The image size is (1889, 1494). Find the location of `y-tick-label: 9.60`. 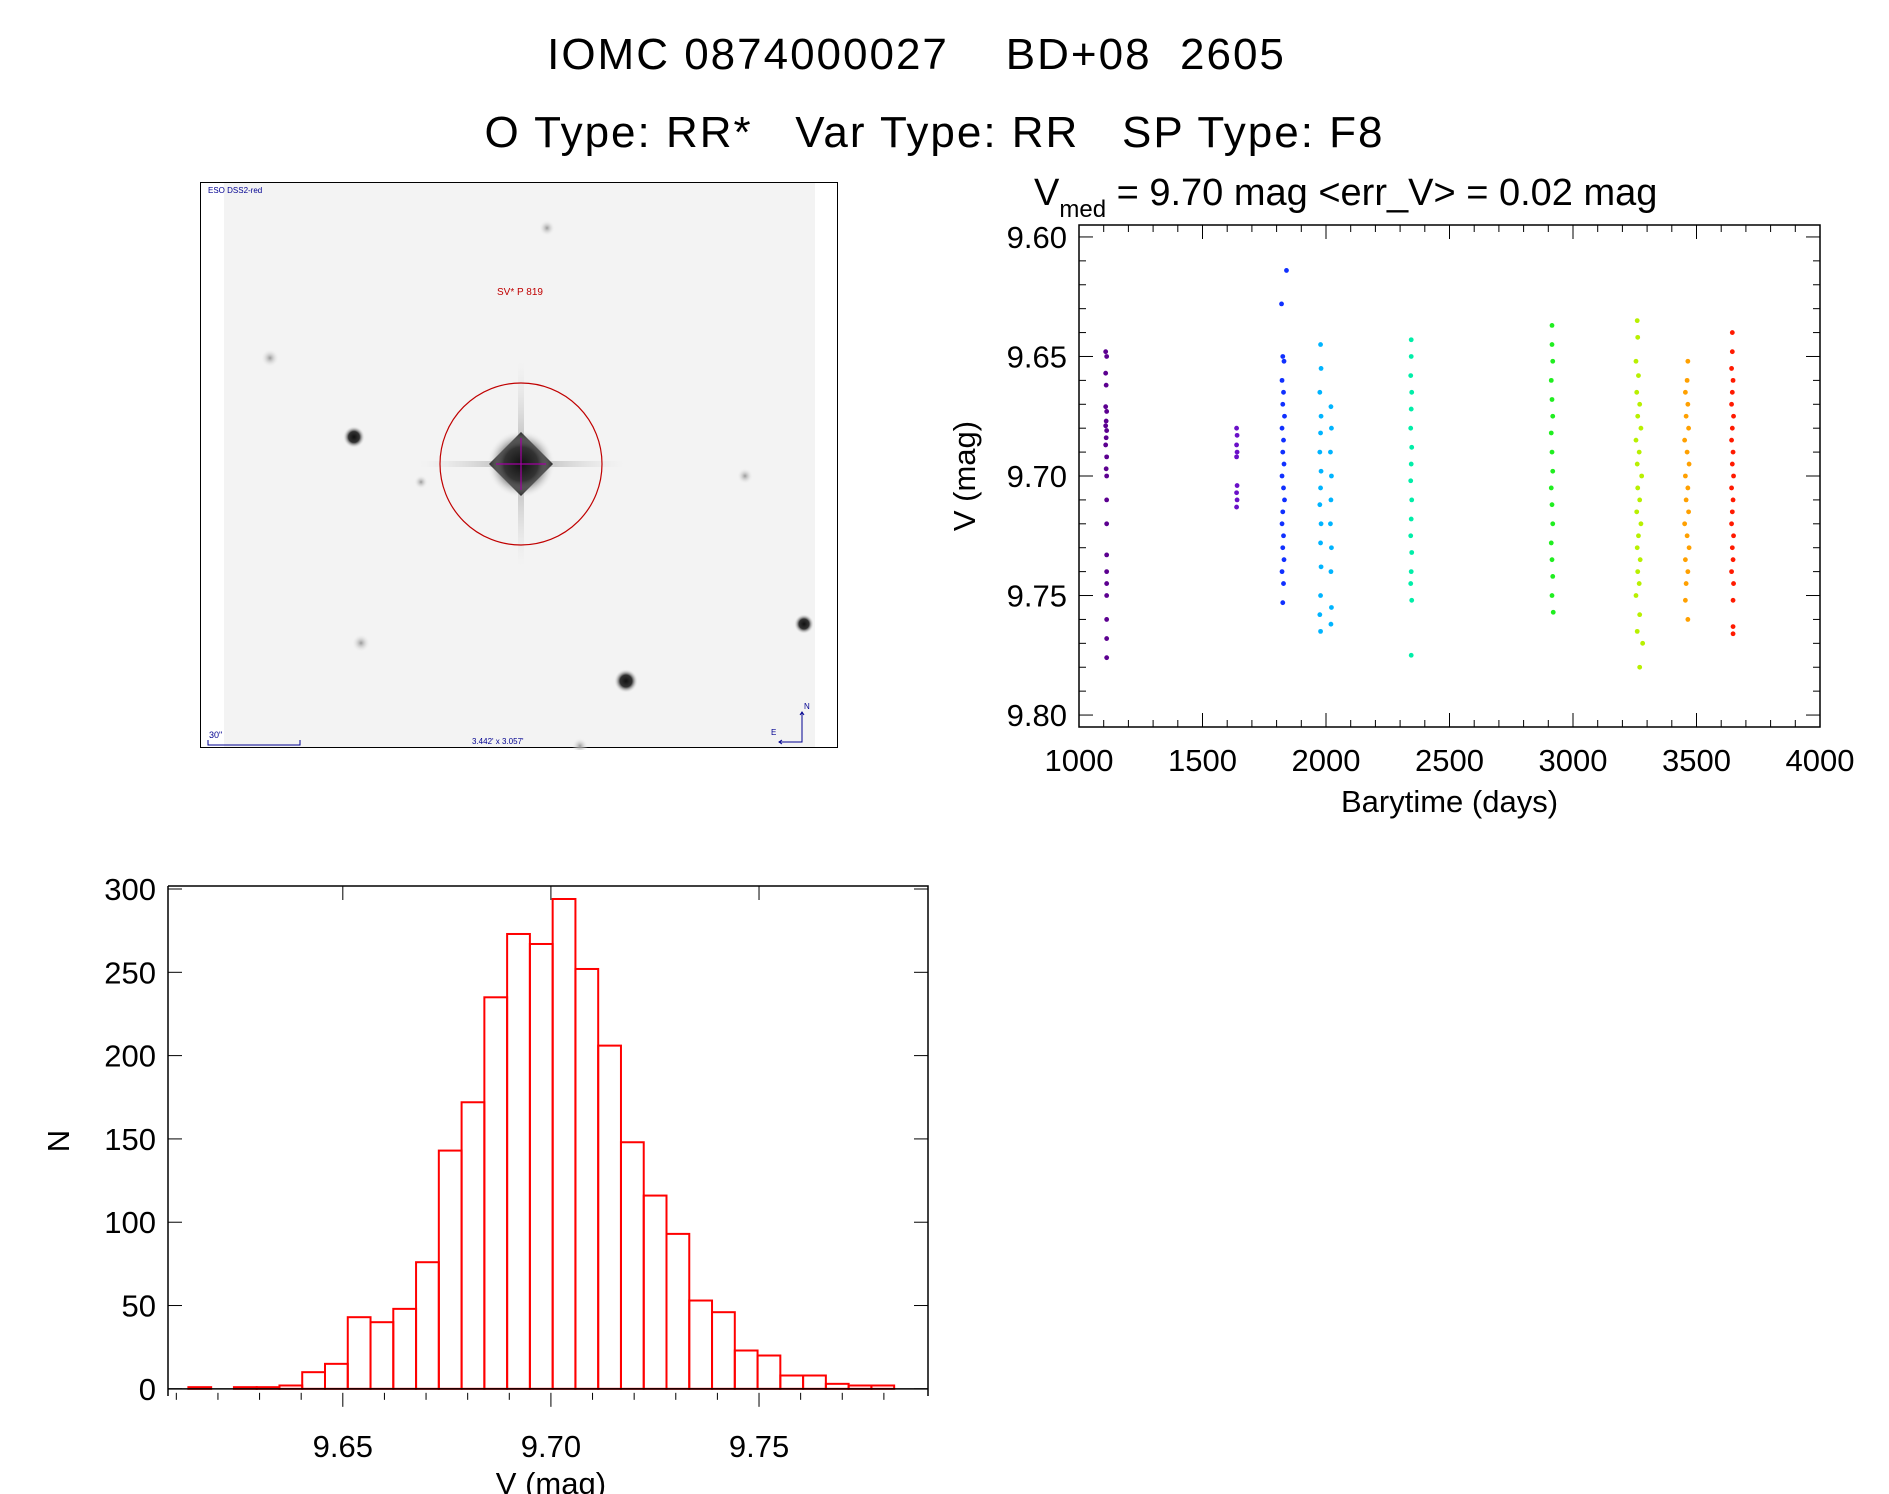

y-tick-label: 9.60 is located at coordinates (1037, 237).